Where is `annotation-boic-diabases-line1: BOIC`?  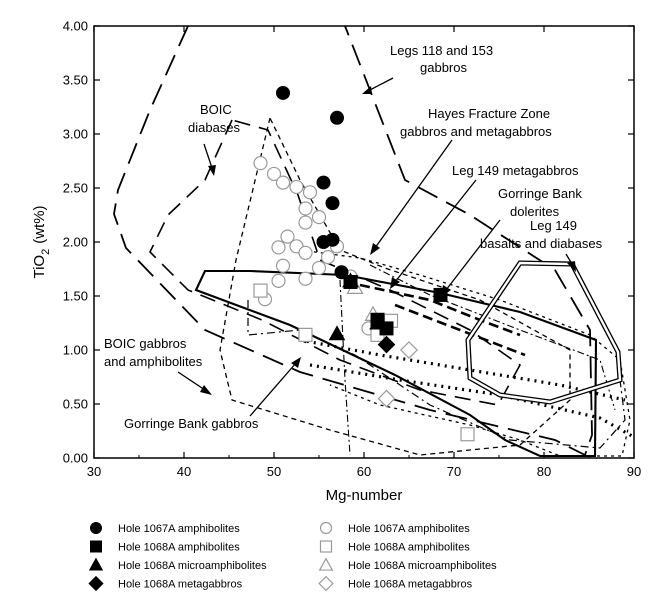 annotation-boic-diabases-line1: BOIC is located at coordinates (216, 109).